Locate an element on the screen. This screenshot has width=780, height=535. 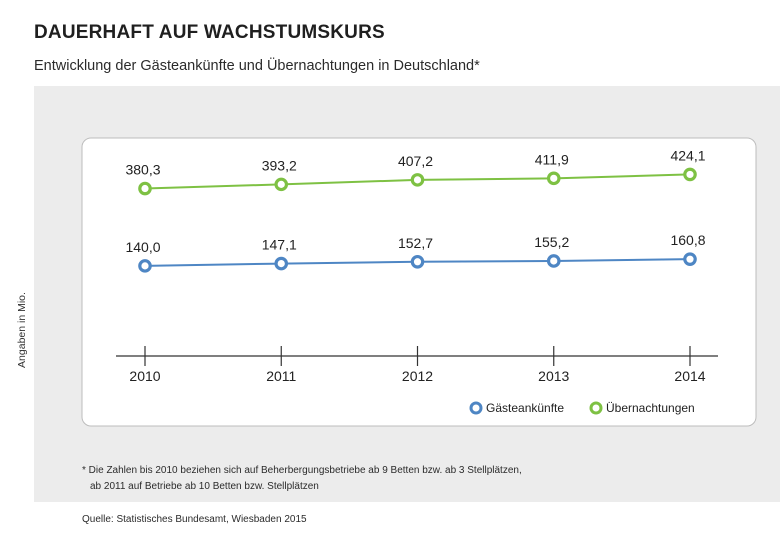
x-tick-label: 2014 is located at coordinates (689, 376).